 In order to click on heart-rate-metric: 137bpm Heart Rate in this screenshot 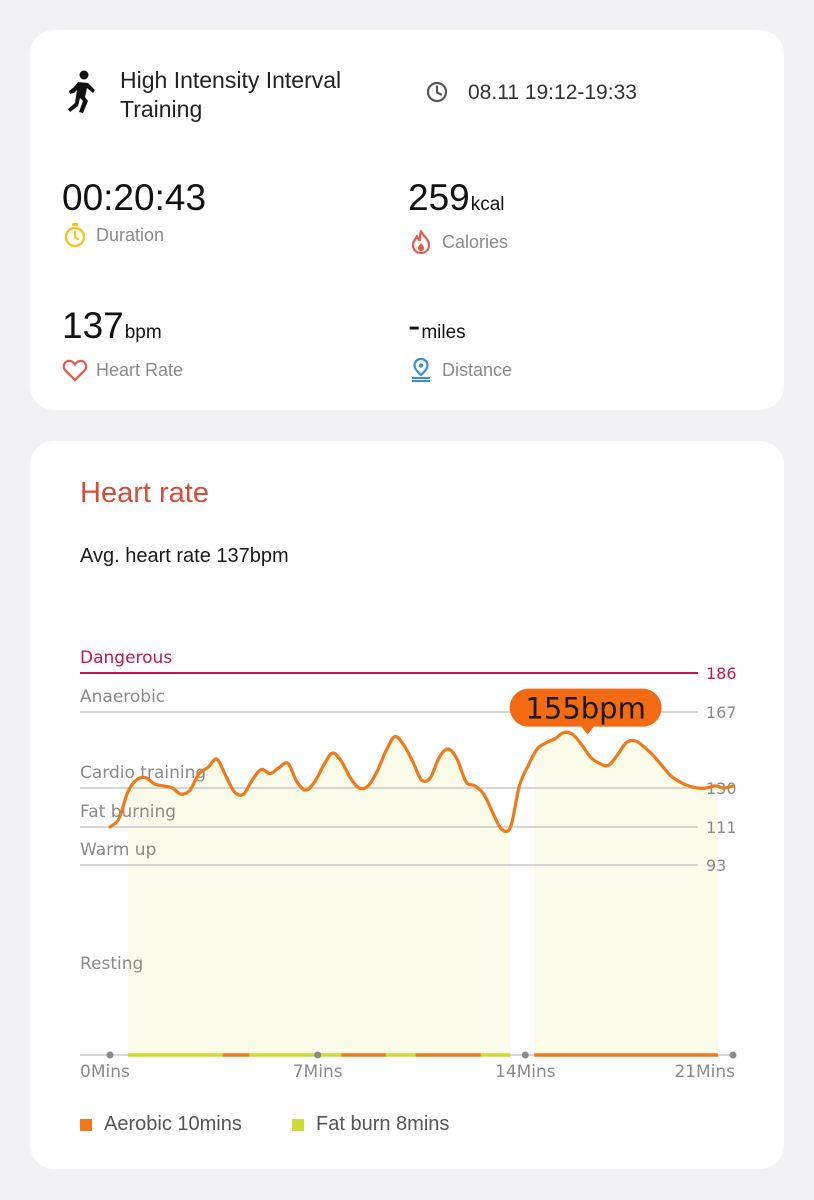, I will do `click(122, 344)`.